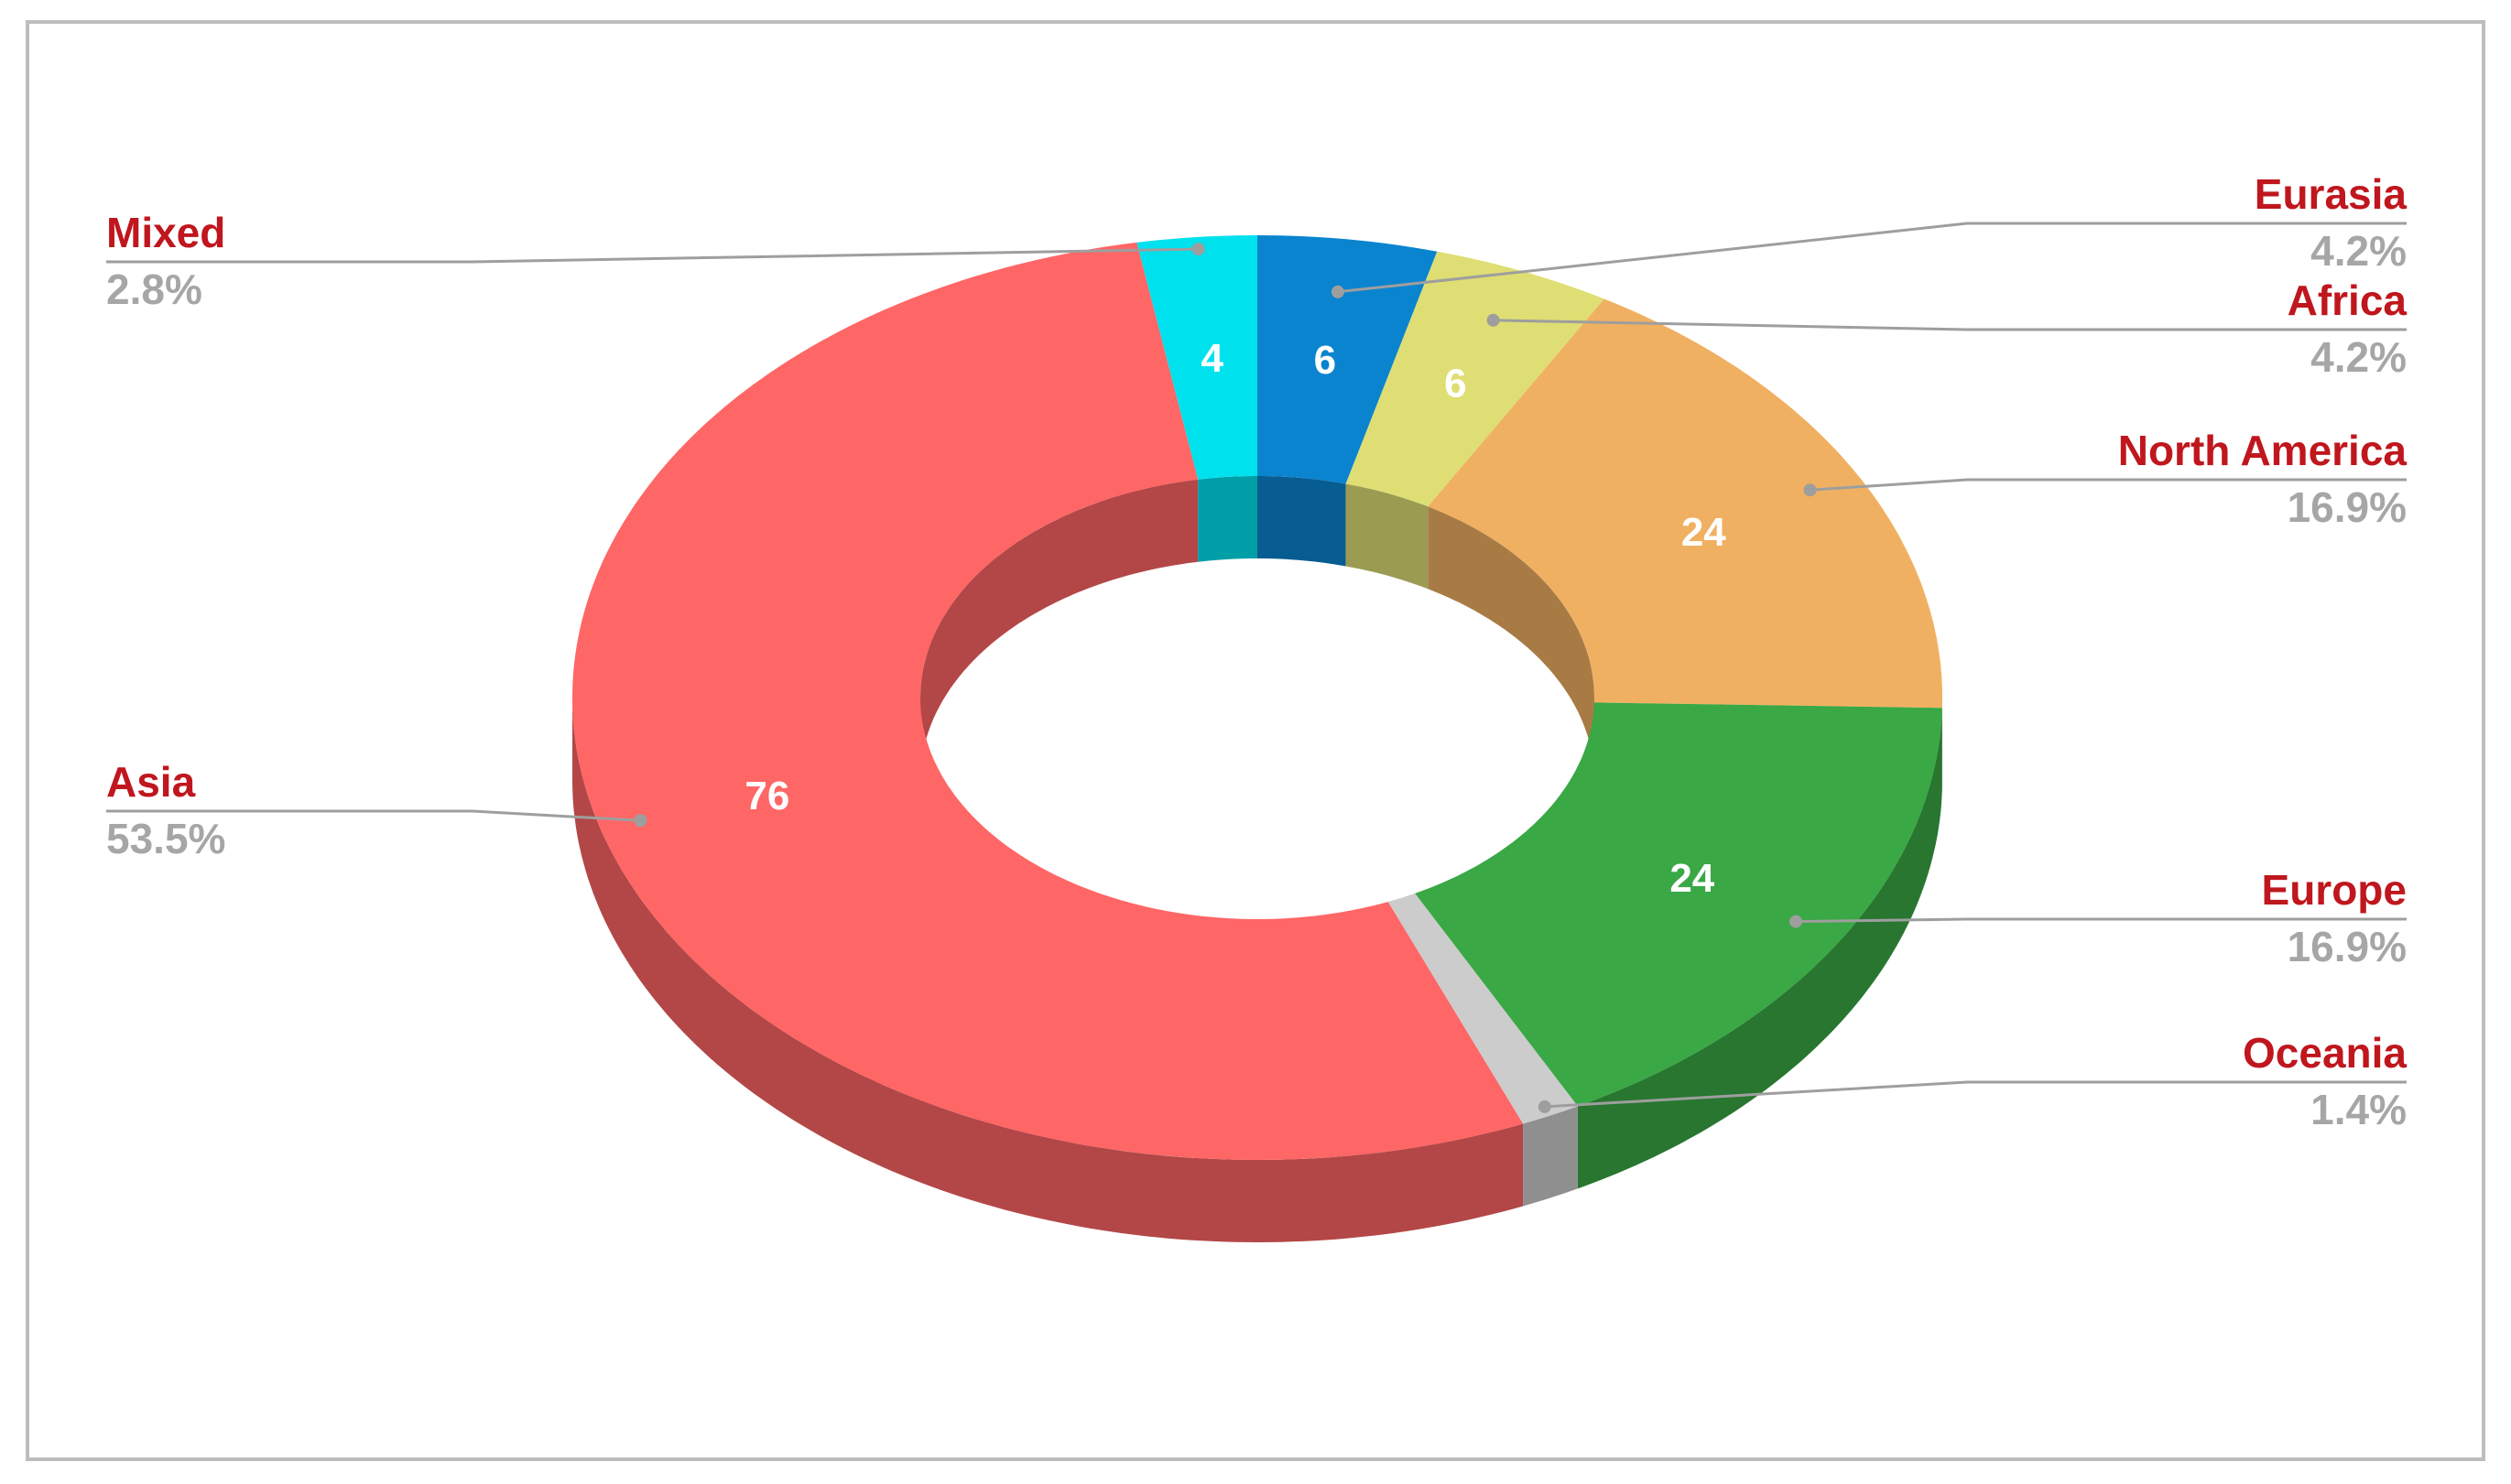 The image size is (2511, 1484). What do you see at coordinates (2325, 1053) in the screenshot?
I see `legend-name-oceania: Oceania` at bounding box center [2325, 1053].